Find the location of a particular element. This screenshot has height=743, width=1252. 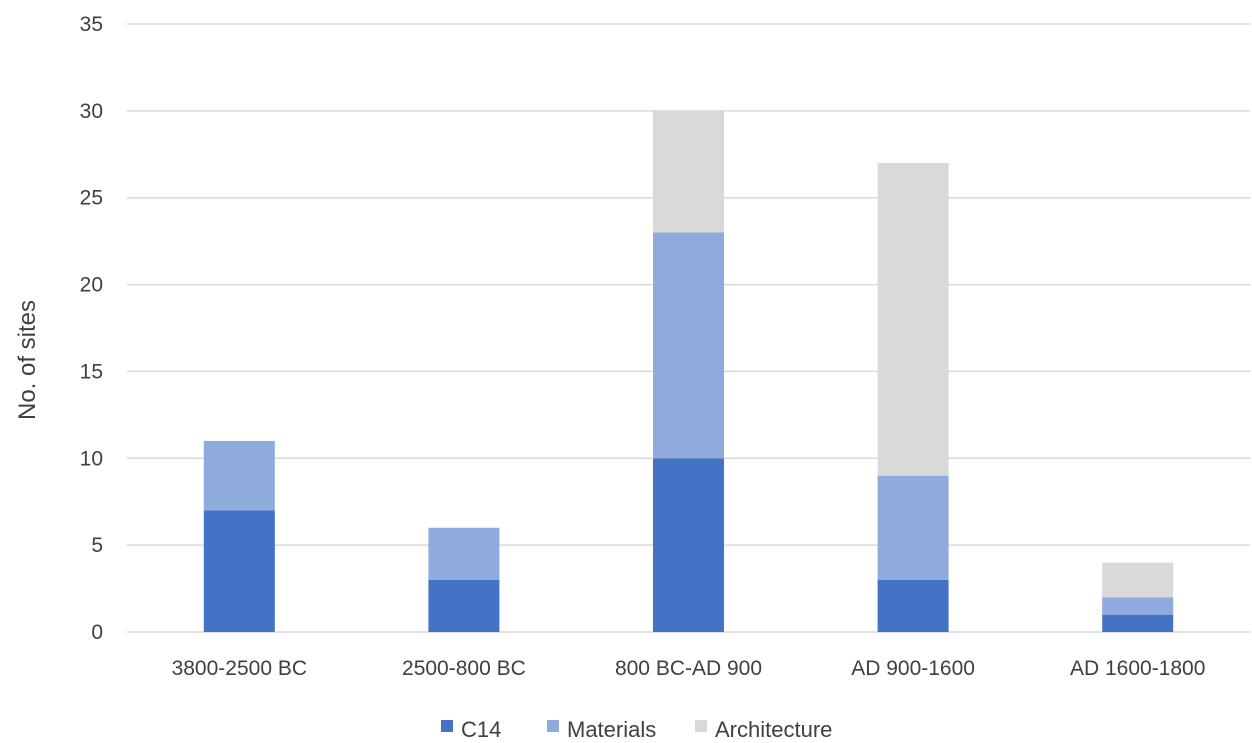

x-tick-label: 3800-2500 BC is located at coordinates (239, 668).